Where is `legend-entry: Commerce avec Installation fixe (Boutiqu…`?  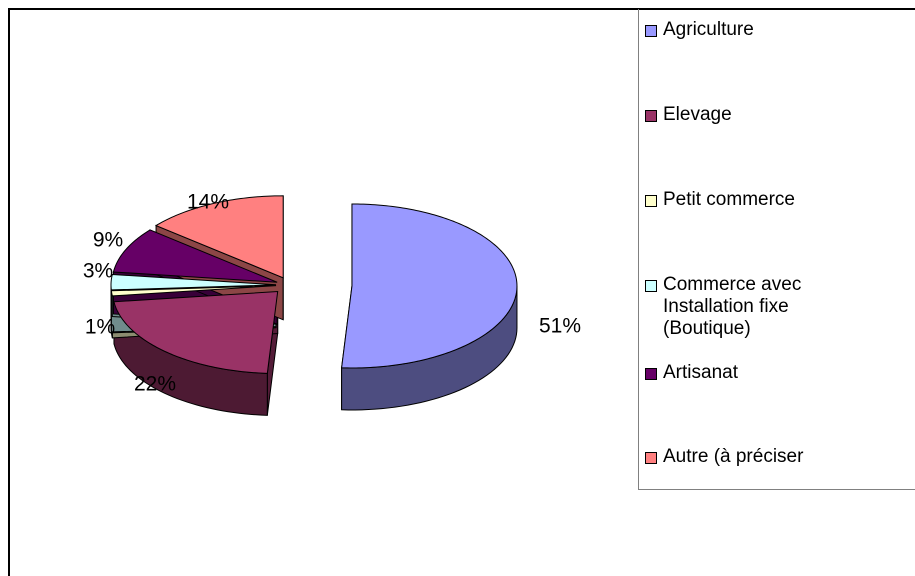
legend-entry: Commerce avec Installation fixe (Boutiqu… is located at coordinates (779, 307).